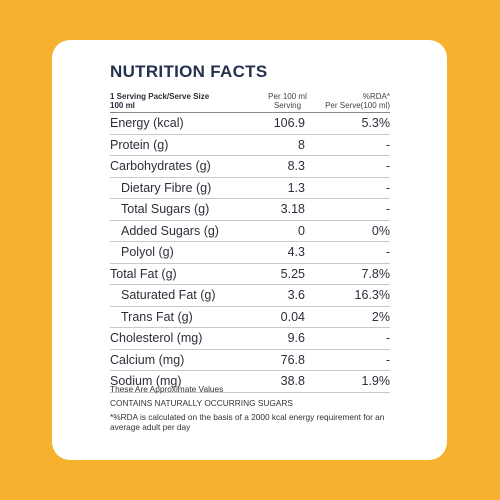  What do you see at coordinates (301, 144) in the screenshot?
I see `table-cell: 8` at bounding box center [301, 144].